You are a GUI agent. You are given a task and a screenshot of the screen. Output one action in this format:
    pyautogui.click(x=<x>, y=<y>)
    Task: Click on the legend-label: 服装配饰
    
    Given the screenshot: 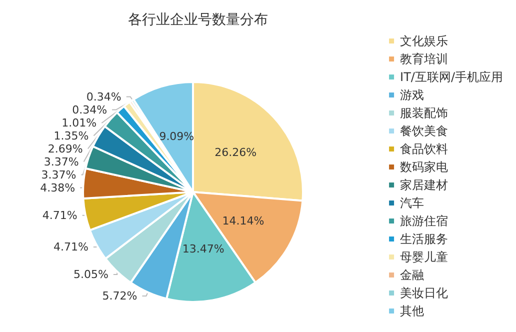 What is the action you would take?
    pyautogui.click(x=424, y=113)
    